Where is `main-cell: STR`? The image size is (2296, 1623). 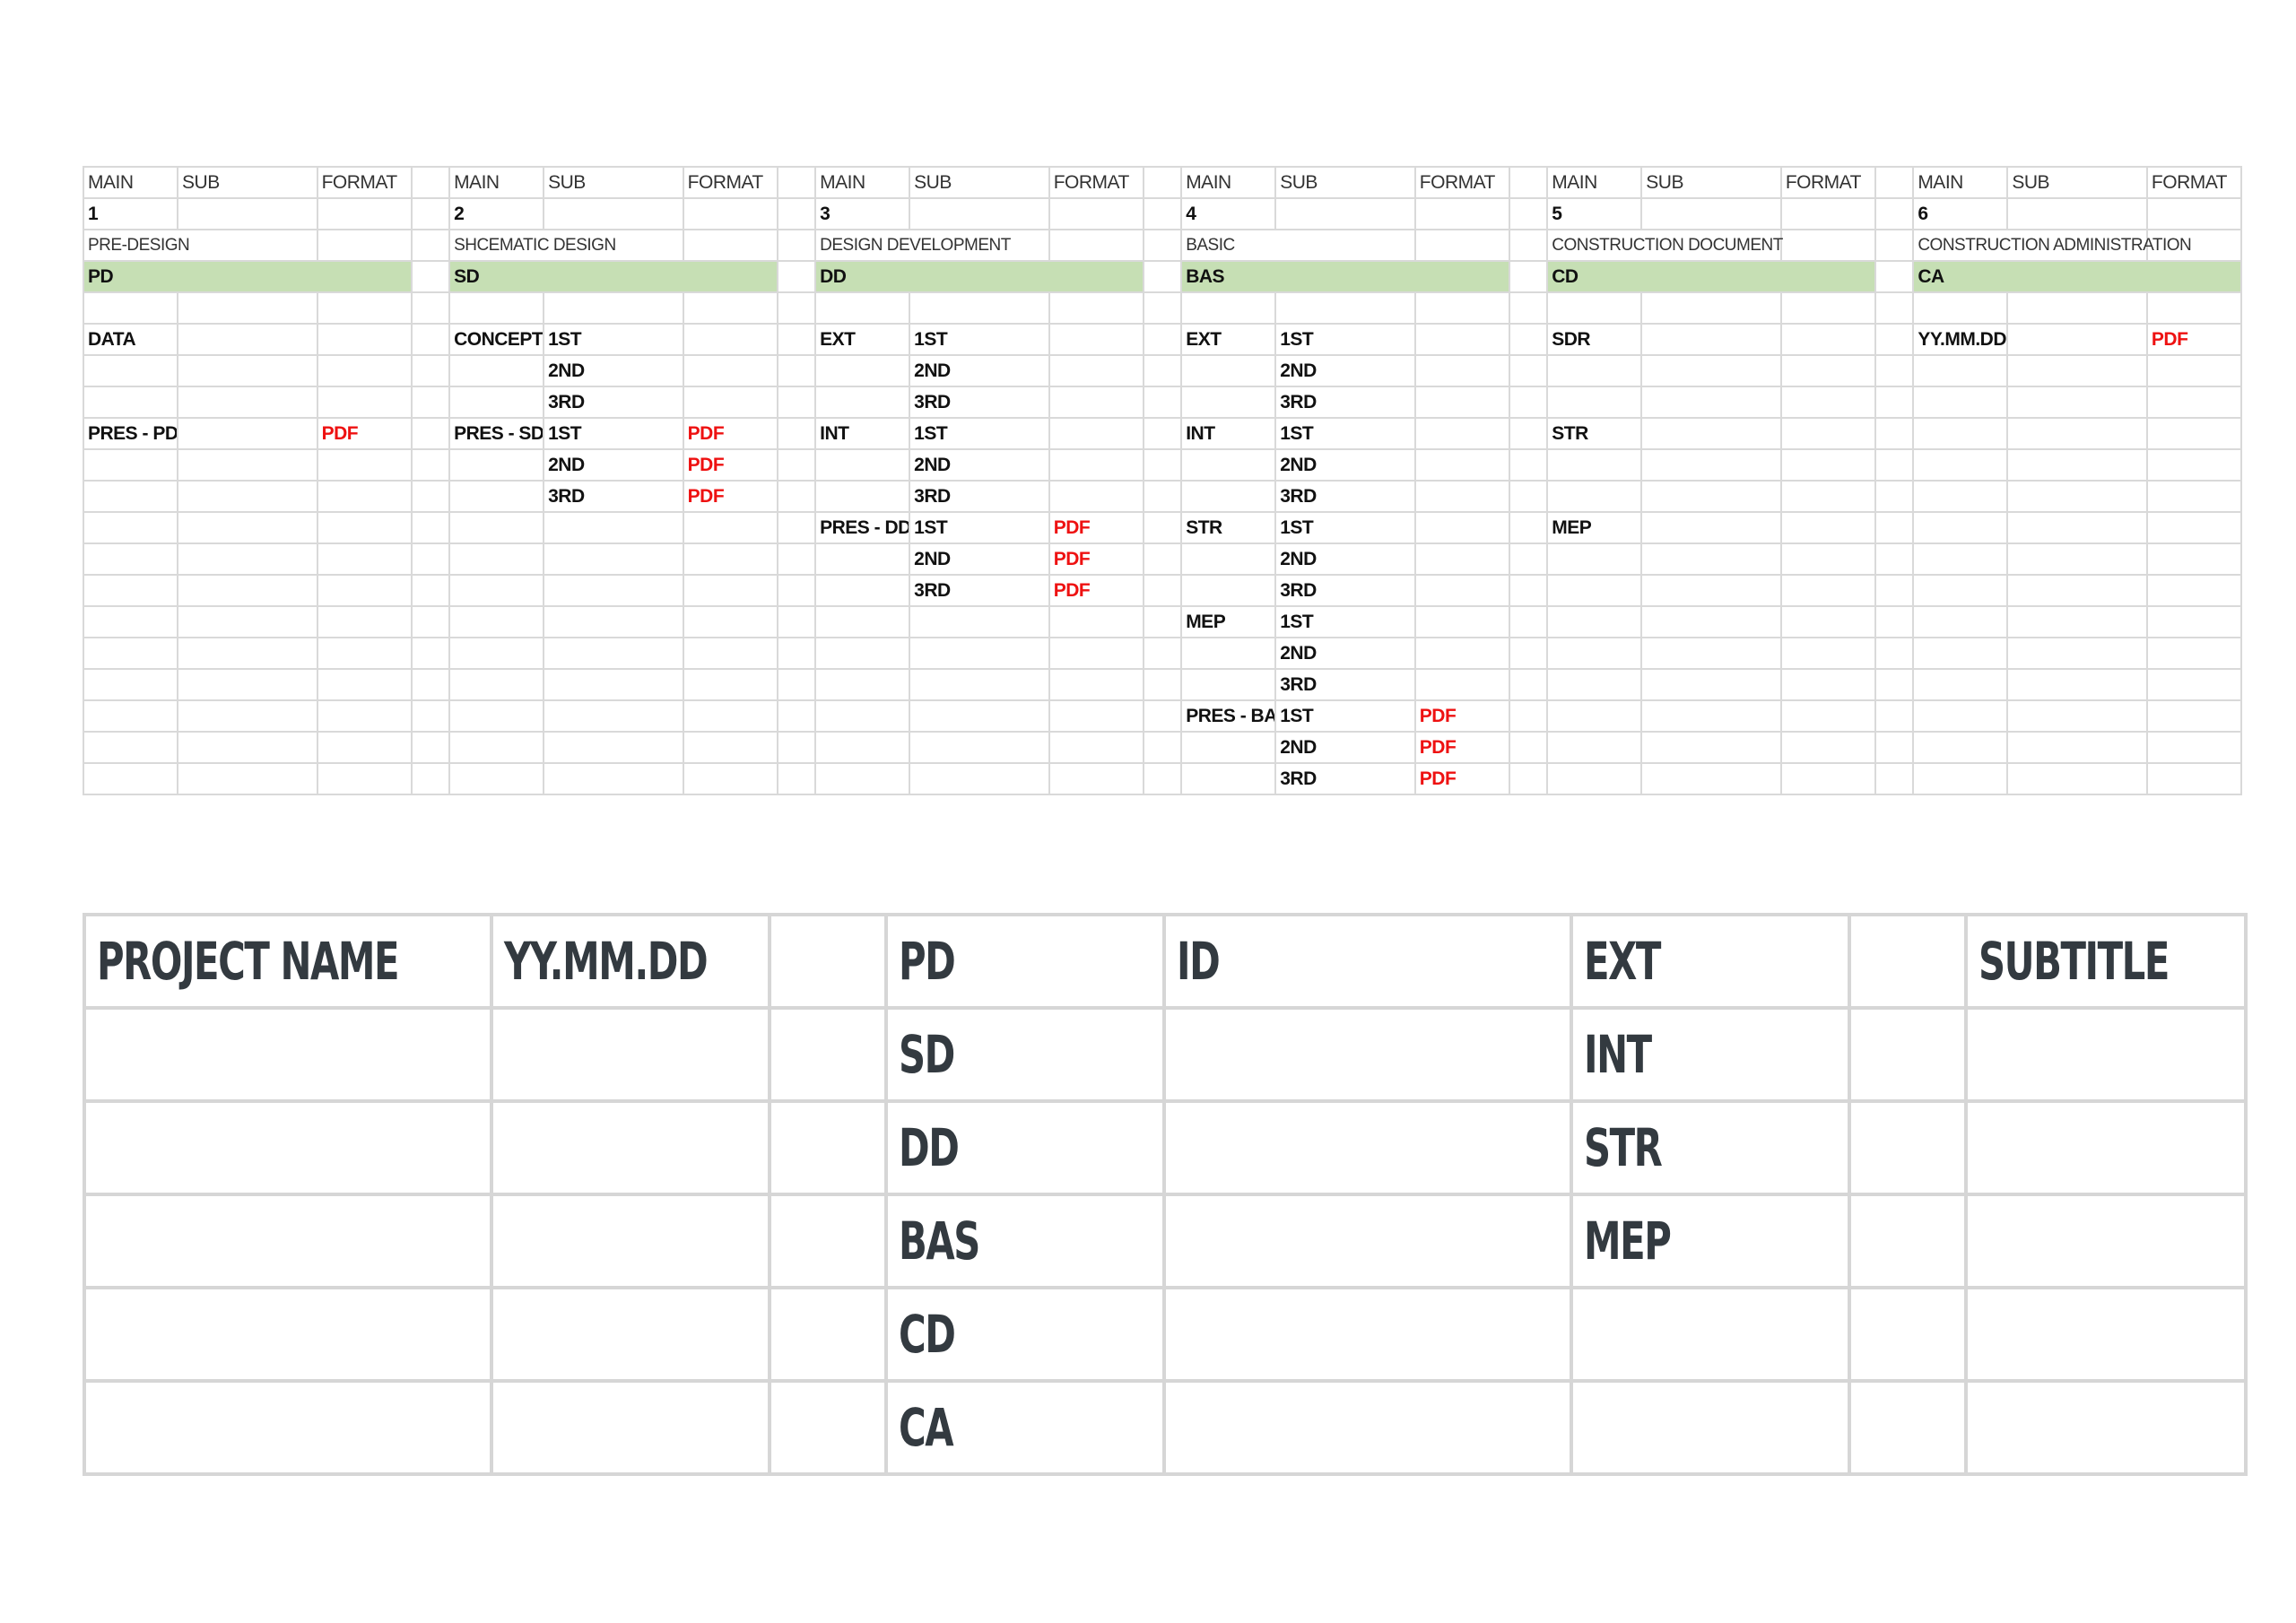
main-cell: STR is located at coordinates (1228, 527).